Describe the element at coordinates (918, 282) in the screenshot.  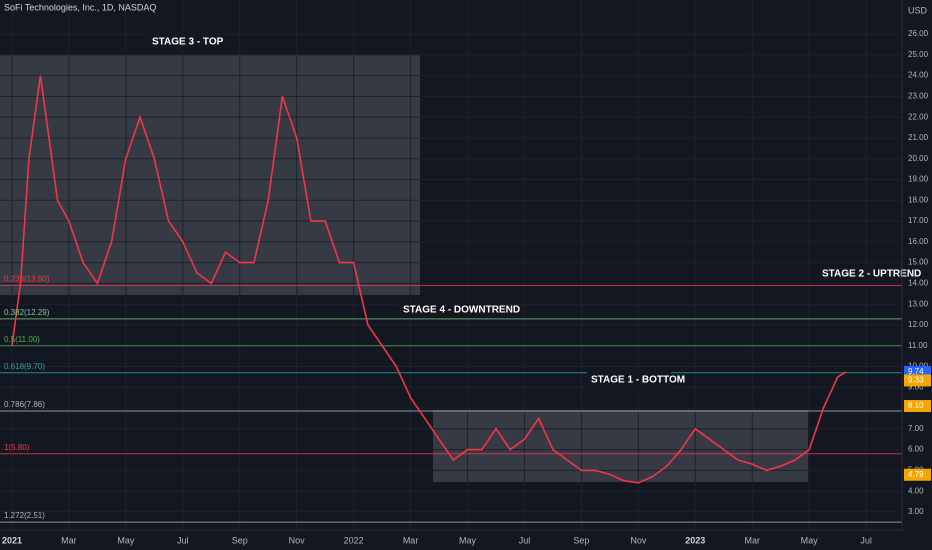
I see `y-tick-label: 14.00` at that location.